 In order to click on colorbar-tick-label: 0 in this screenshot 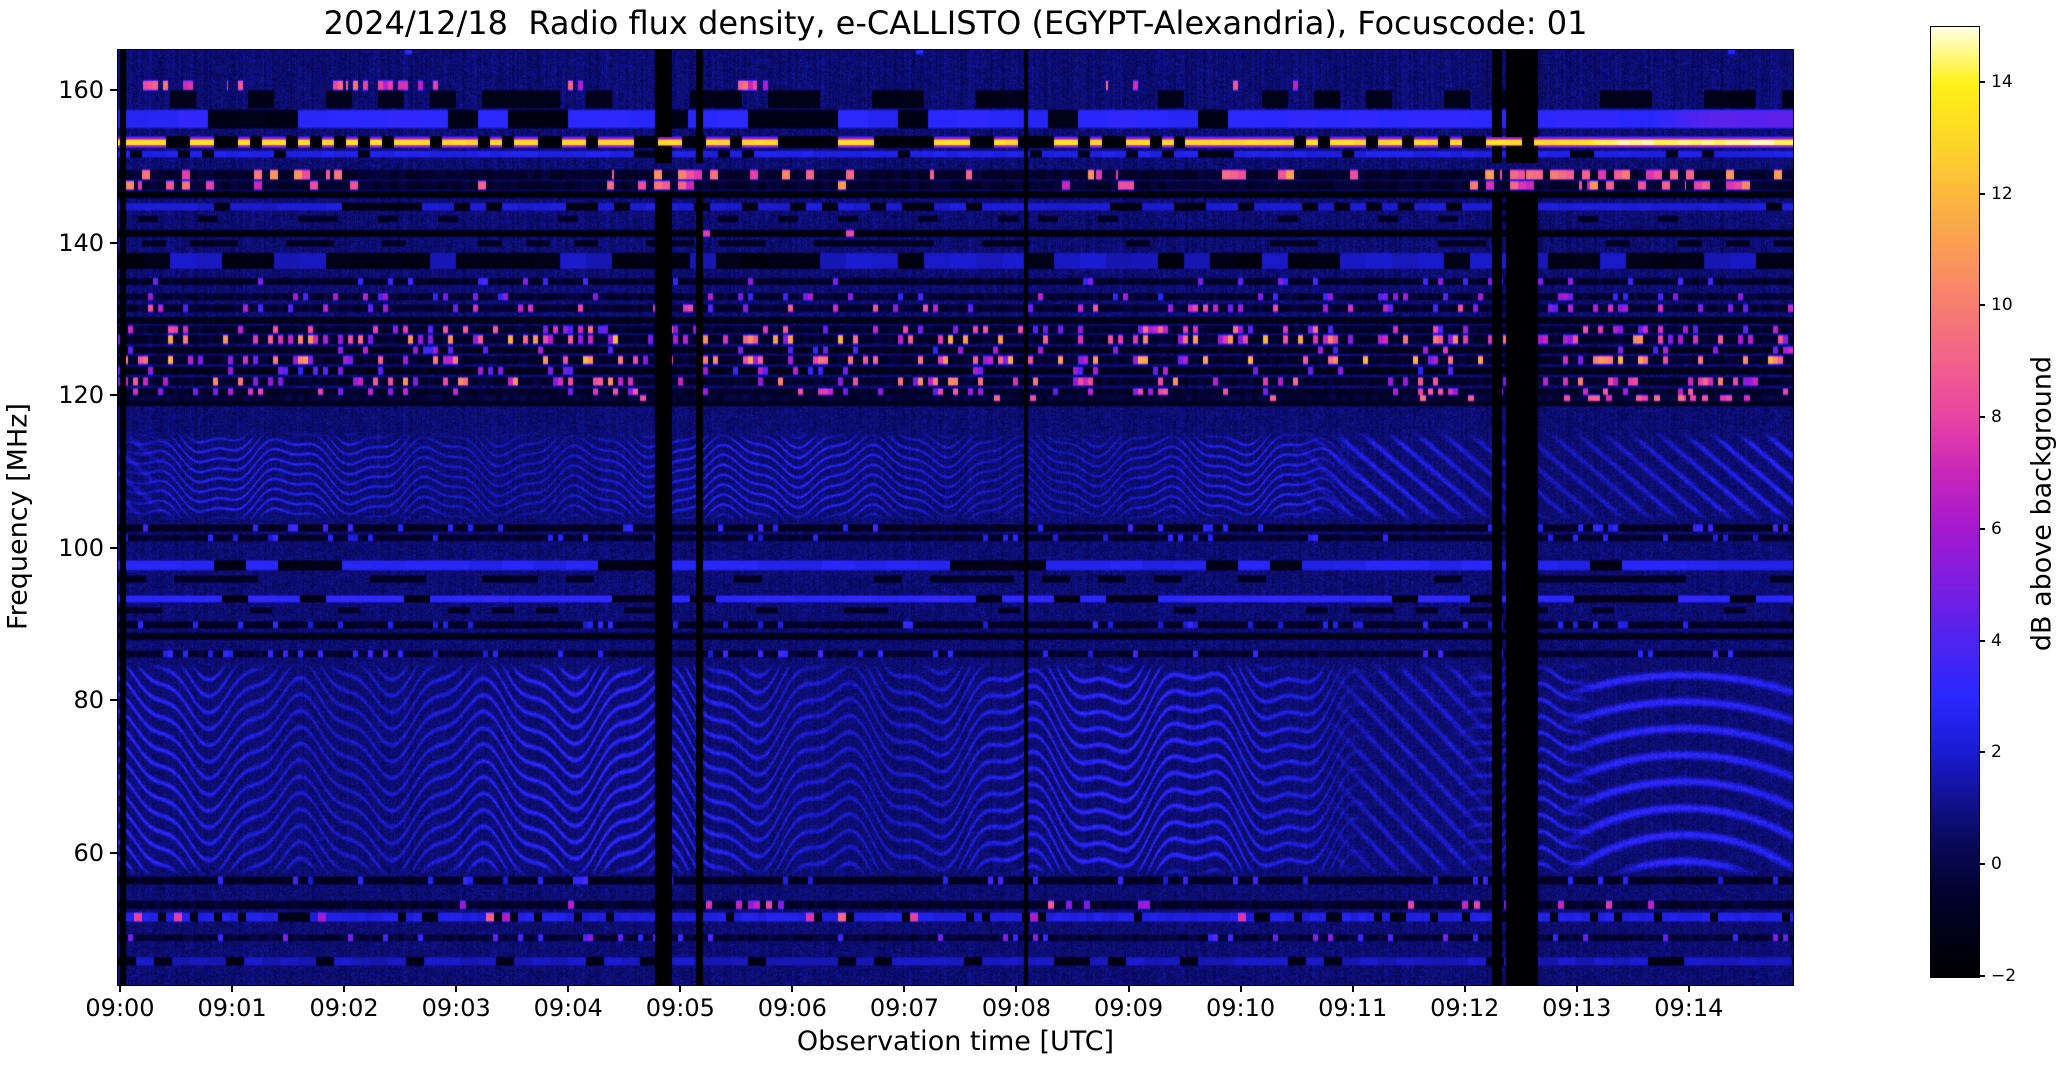, I will do `click(1996, 864)`.